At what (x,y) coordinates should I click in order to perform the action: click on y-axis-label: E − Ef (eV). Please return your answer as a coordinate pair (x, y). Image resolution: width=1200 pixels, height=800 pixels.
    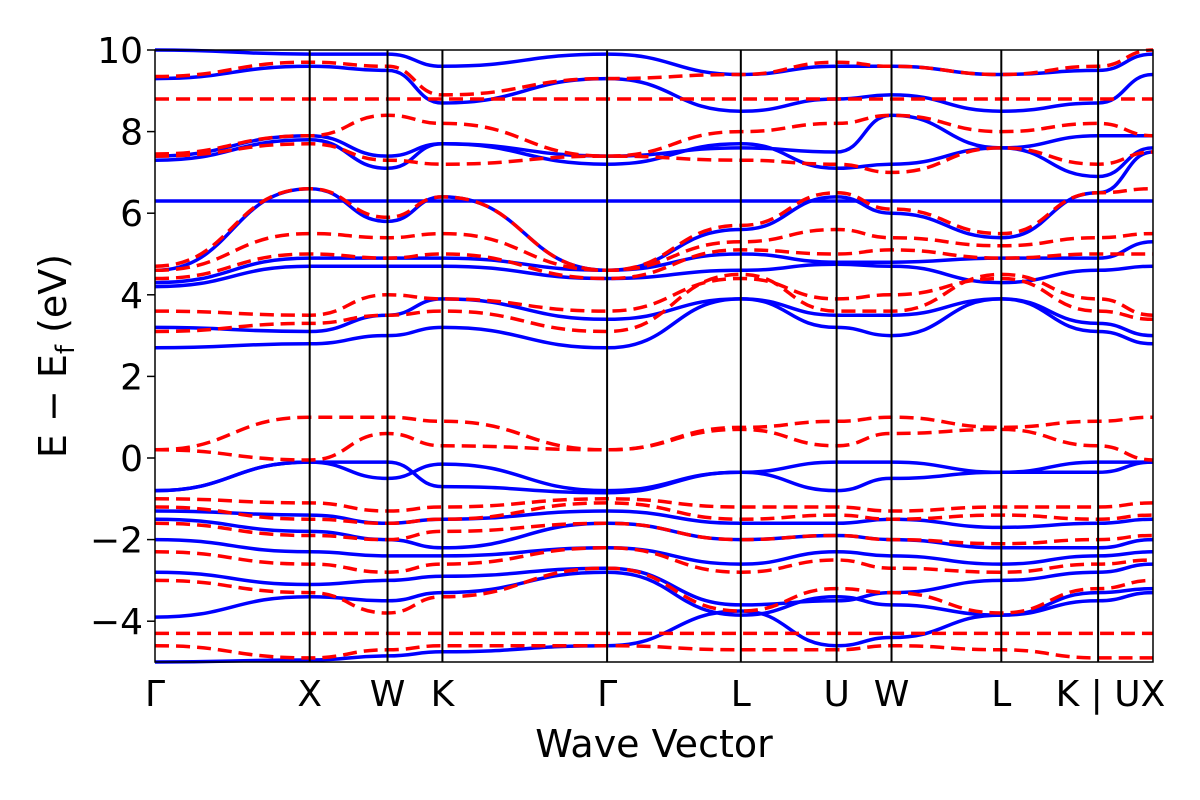
    Looking at the image, I should click on (56, 356).